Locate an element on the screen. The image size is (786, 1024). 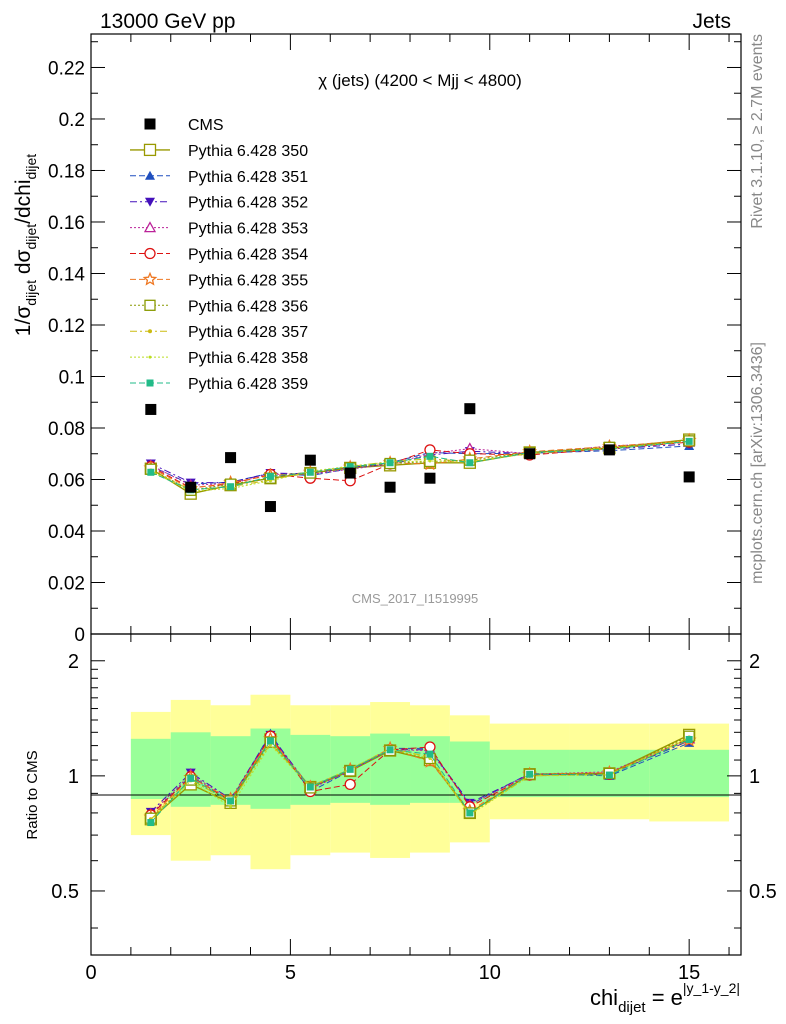
cms-data is located at coordinates (420, 458).